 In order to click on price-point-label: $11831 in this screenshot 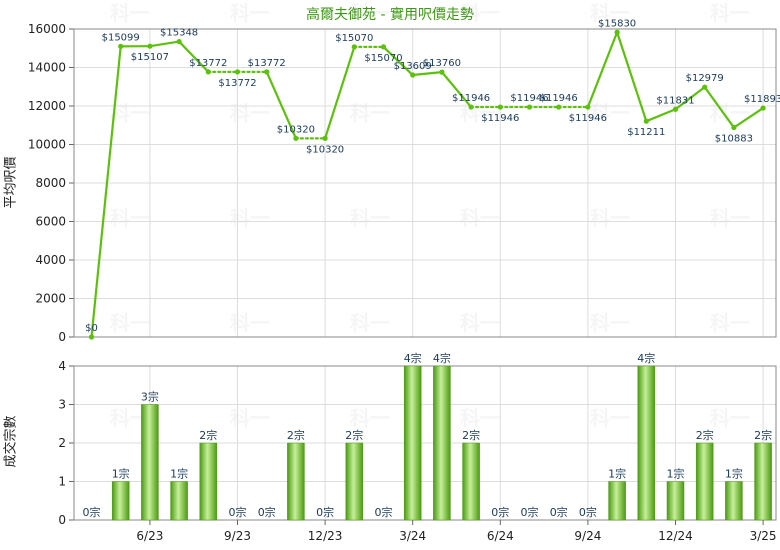, I will do `click(675, 100)`.